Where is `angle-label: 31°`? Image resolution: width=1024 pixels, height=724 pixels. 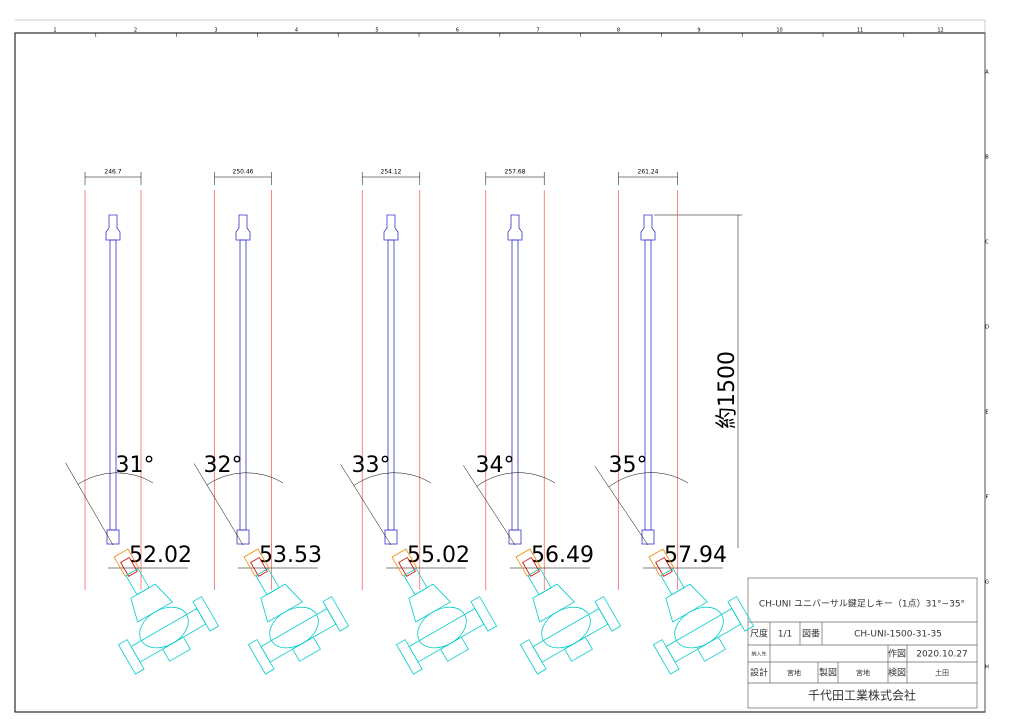 angle-label: 31° is located at coordinates (135, 465).